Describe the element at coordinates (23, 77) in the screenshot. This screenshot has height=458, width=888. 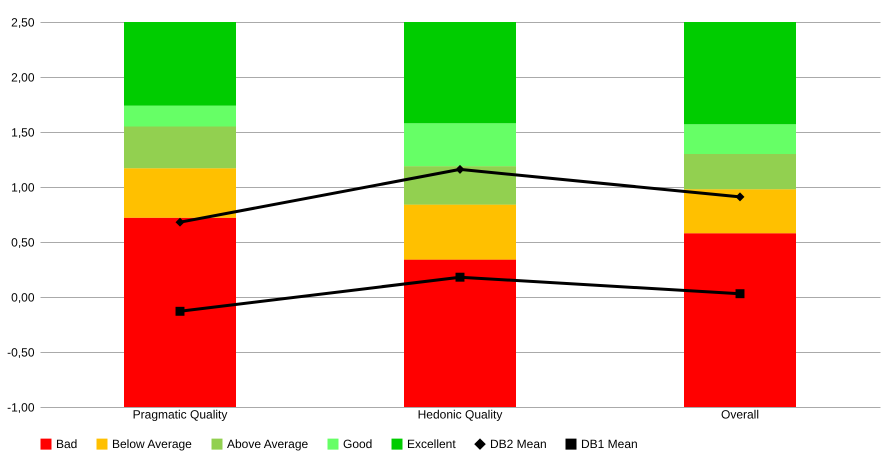
I see `y-tick-label: 2,00` at that location.